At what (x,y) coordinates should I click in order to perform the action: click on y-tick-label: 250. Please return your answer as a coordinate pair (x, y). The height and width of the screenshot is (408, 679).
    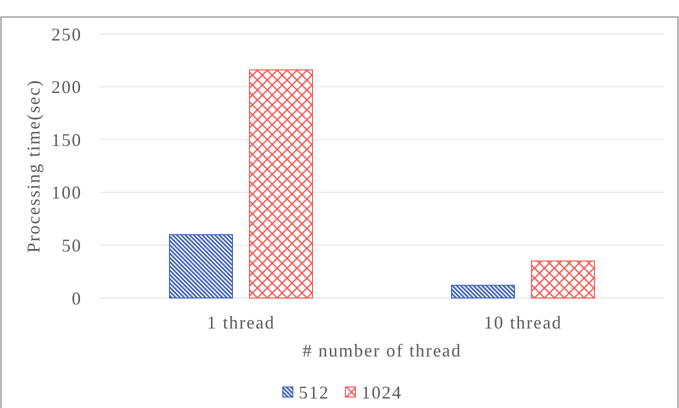
    Looking at the image, I should click on (66, 34).